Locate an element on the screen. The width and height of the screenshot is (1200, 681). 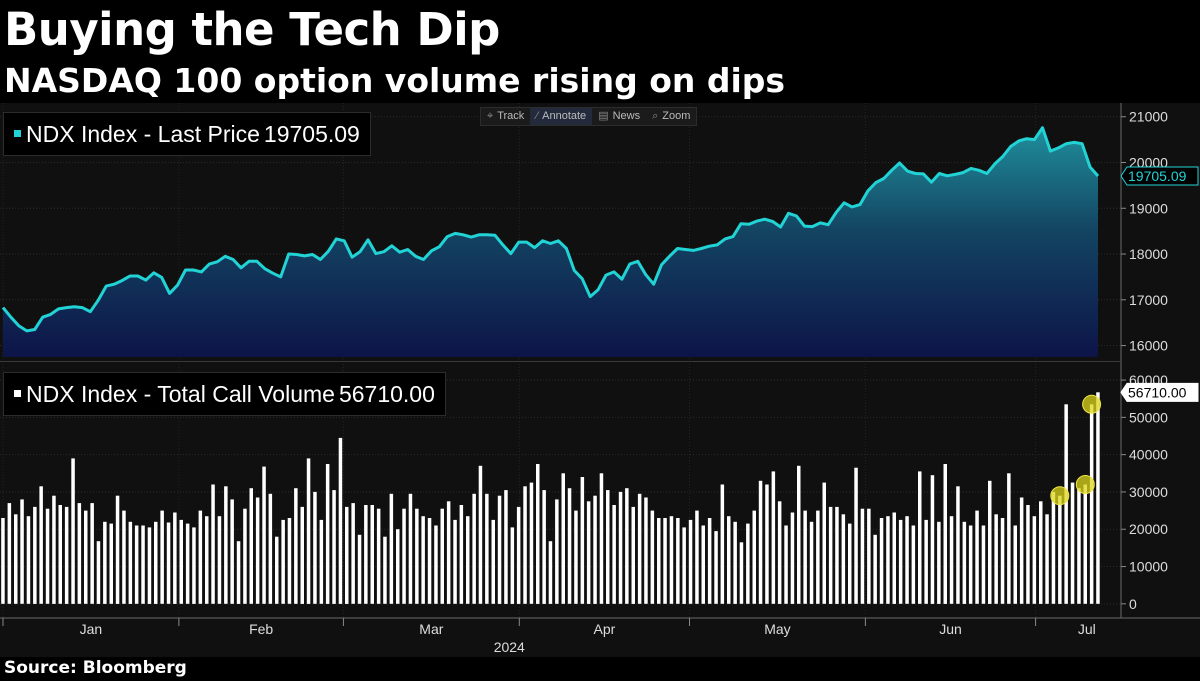
x-axis-month-label: Jan is located at coordinates (91, 629).